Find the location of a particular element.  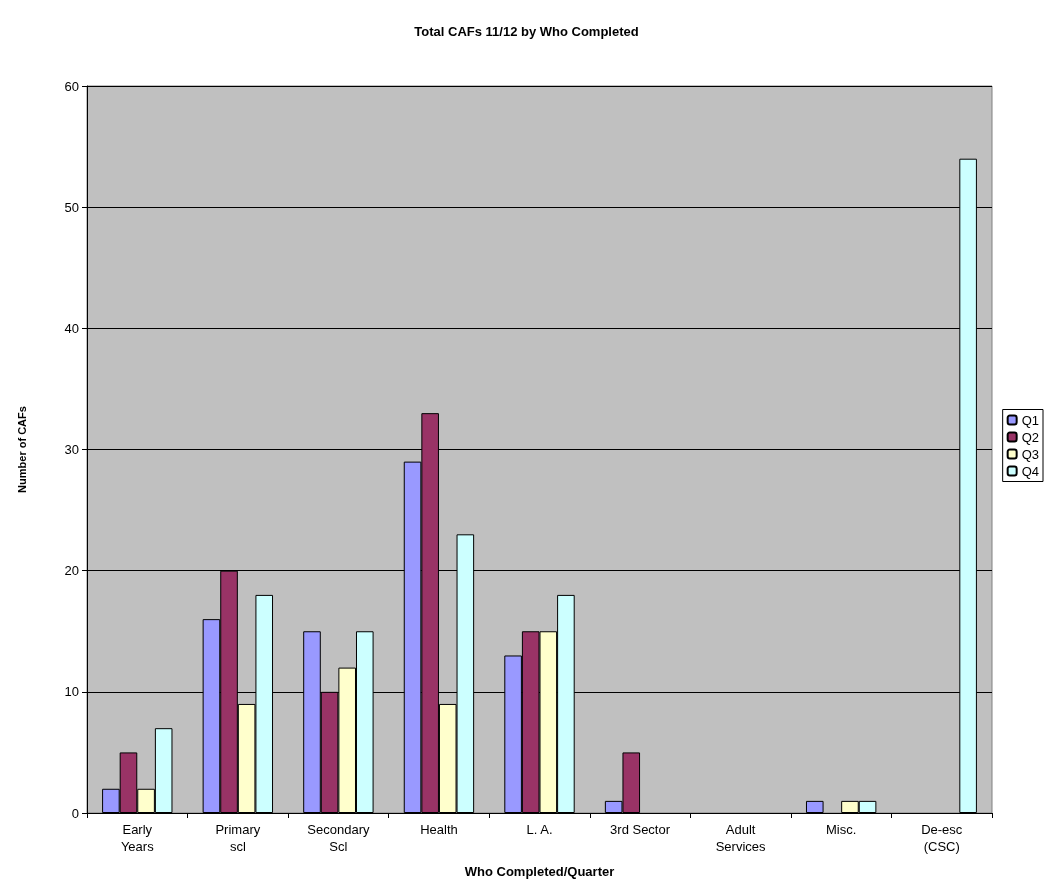

y-tick-label: 50 is located at coordinates (71, 207).